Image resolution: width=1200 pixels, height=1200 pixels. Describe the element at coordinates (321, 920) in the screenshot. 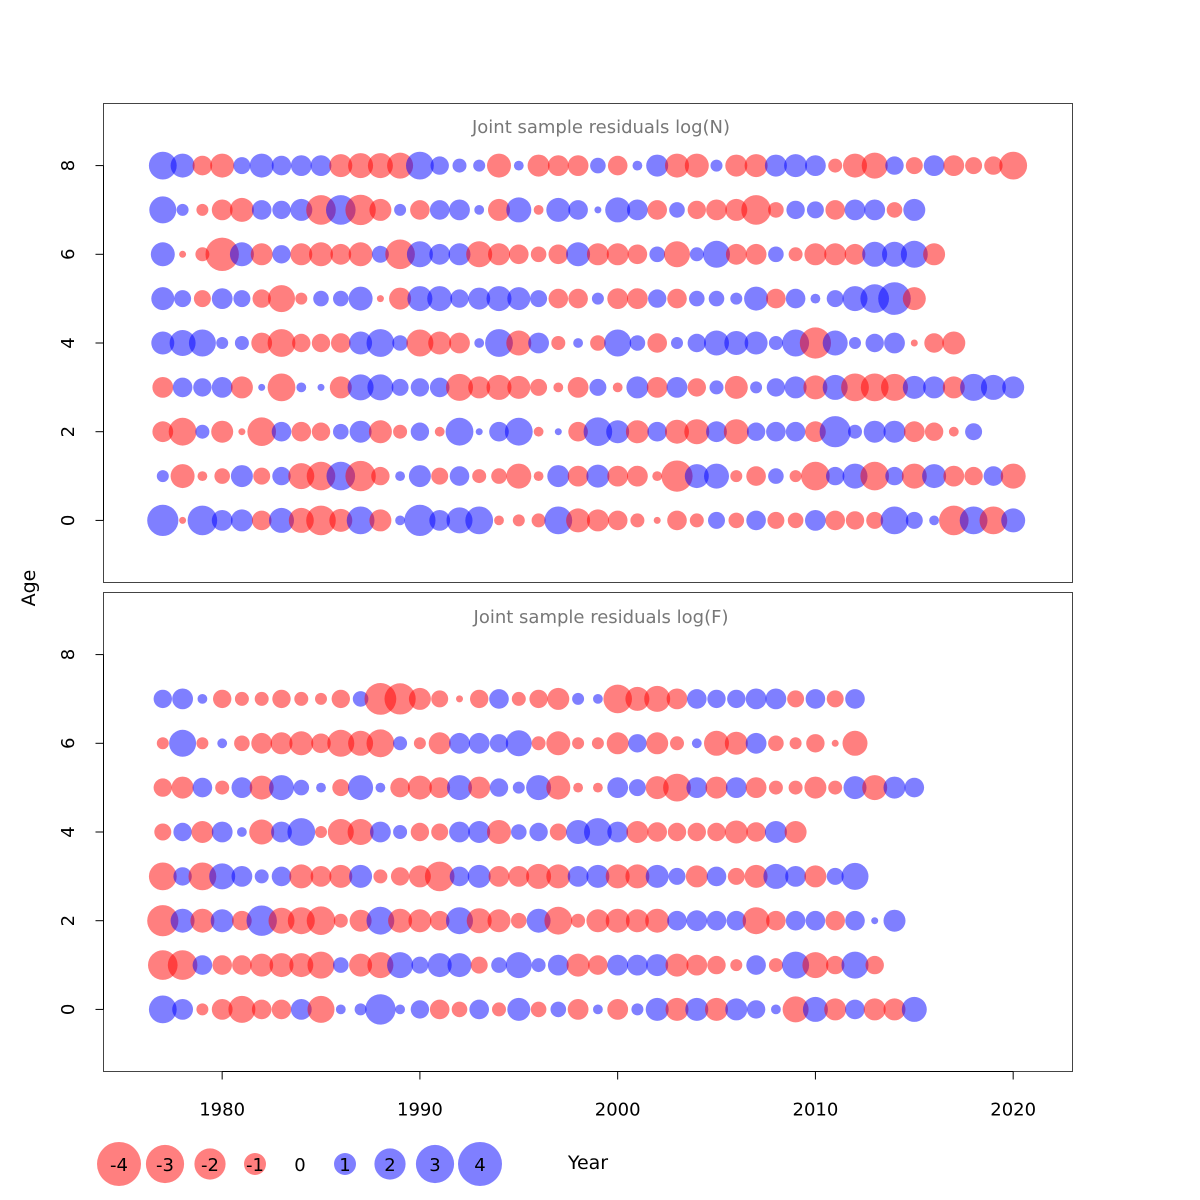

I see `residual-bubble-age2-1985` at that location.